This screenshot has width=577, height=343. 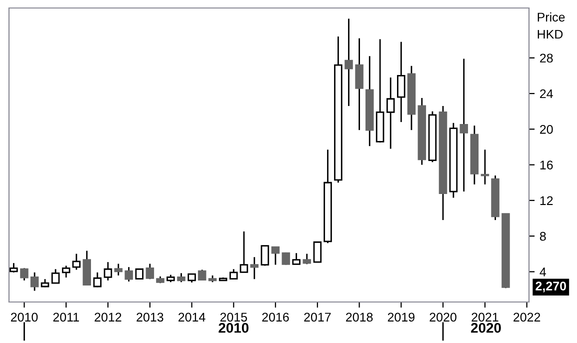 I want to click on y-tick-label: 12, so click(x=546, y=200).